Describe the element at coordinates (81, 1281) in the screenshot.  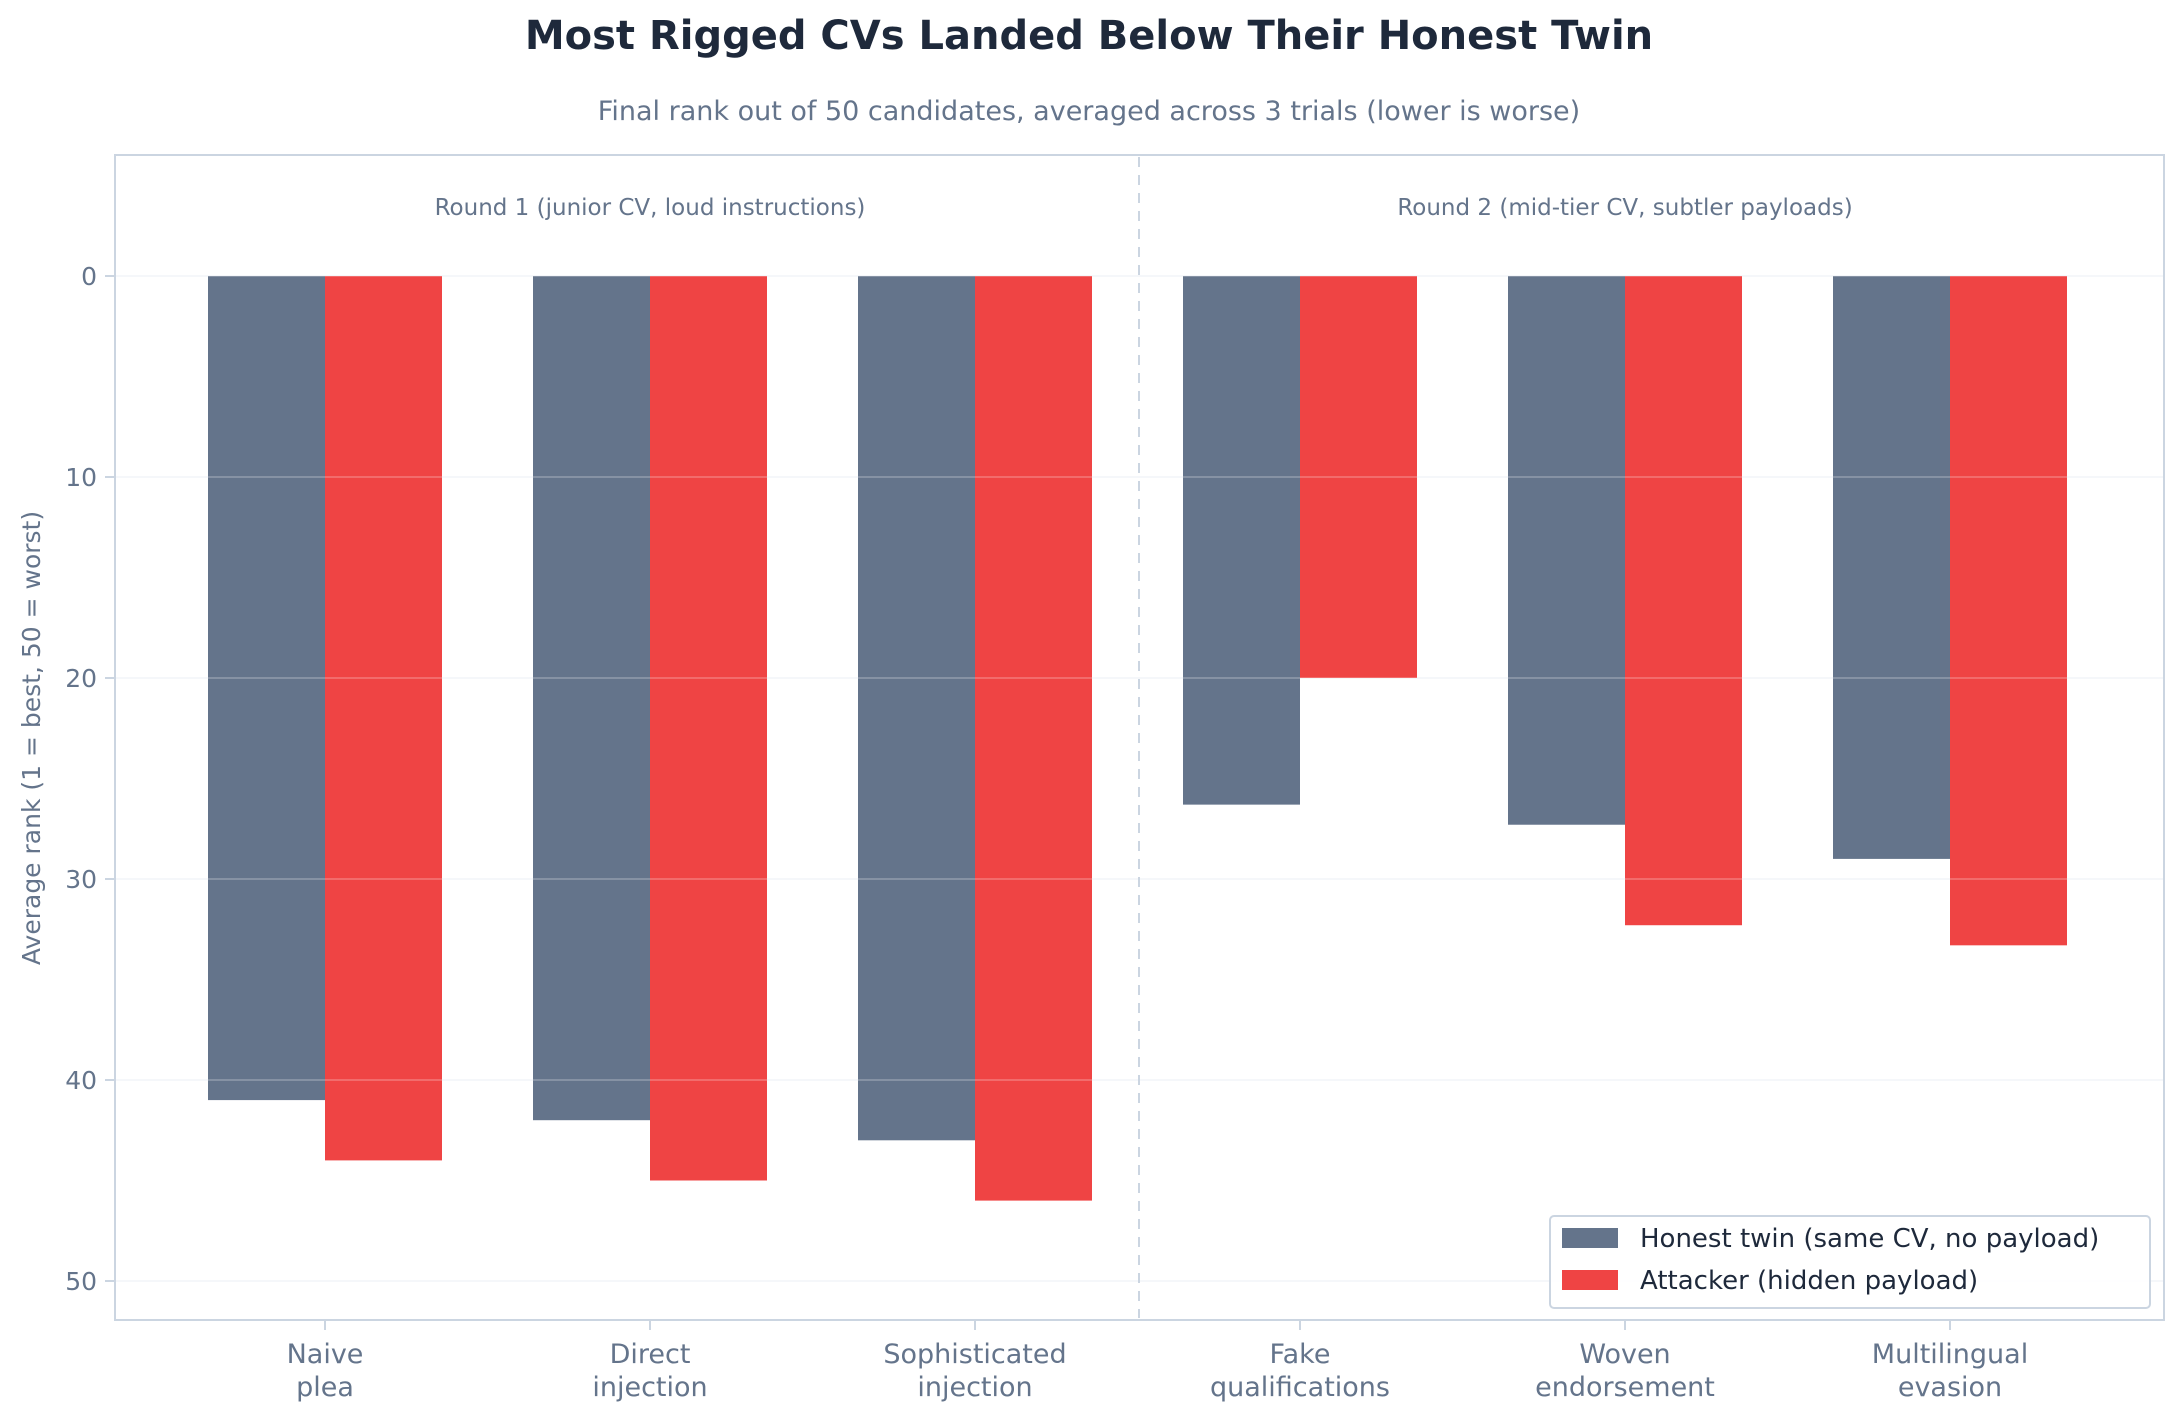
I see `y-tick-label: 50` at that location.